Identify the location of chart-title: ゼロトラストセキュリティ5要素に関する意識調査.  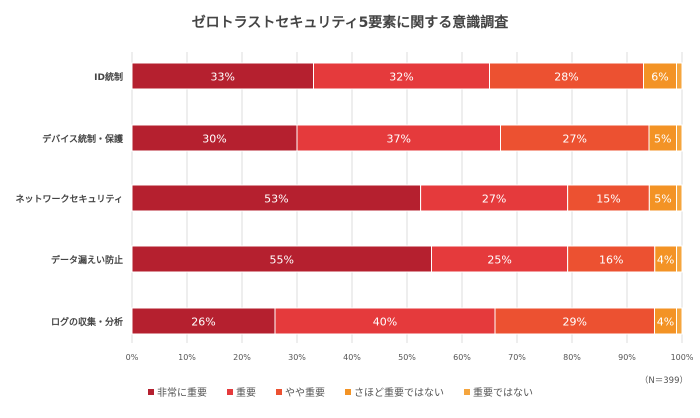
(351, 22).